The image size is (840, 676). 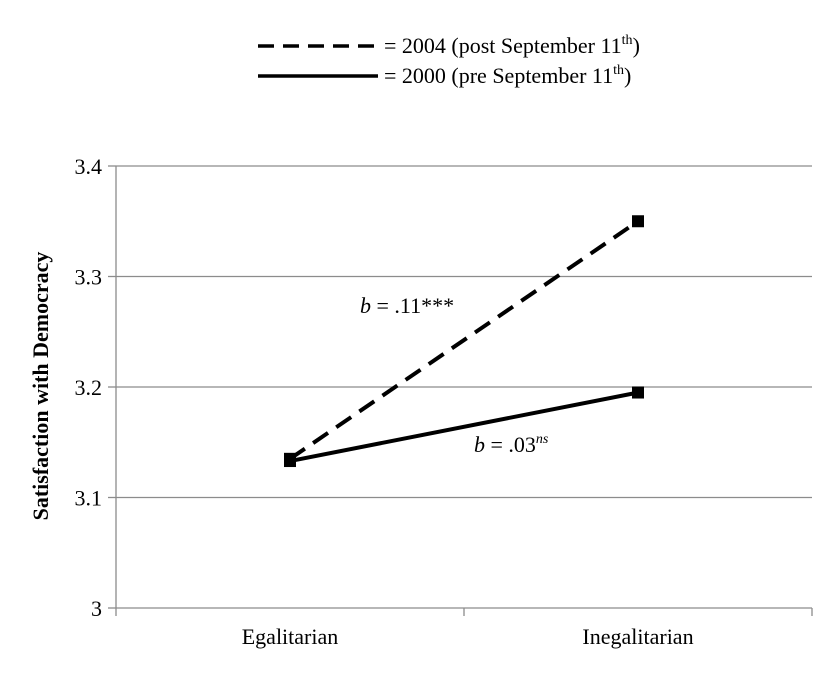 I want to click on y-tick-label: 3.3, so click(x=89, y=277).